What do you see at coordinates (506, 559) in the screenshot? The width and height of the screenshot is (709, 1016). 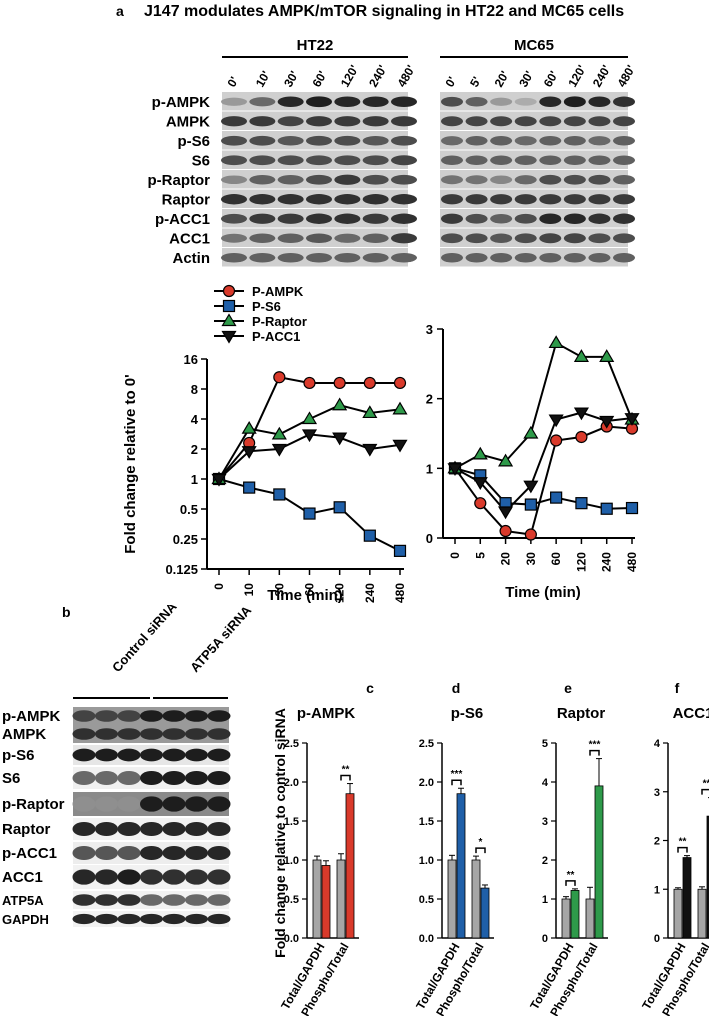 I see `chart2-x-tick-label: 20` at bounding box center [506, 559].